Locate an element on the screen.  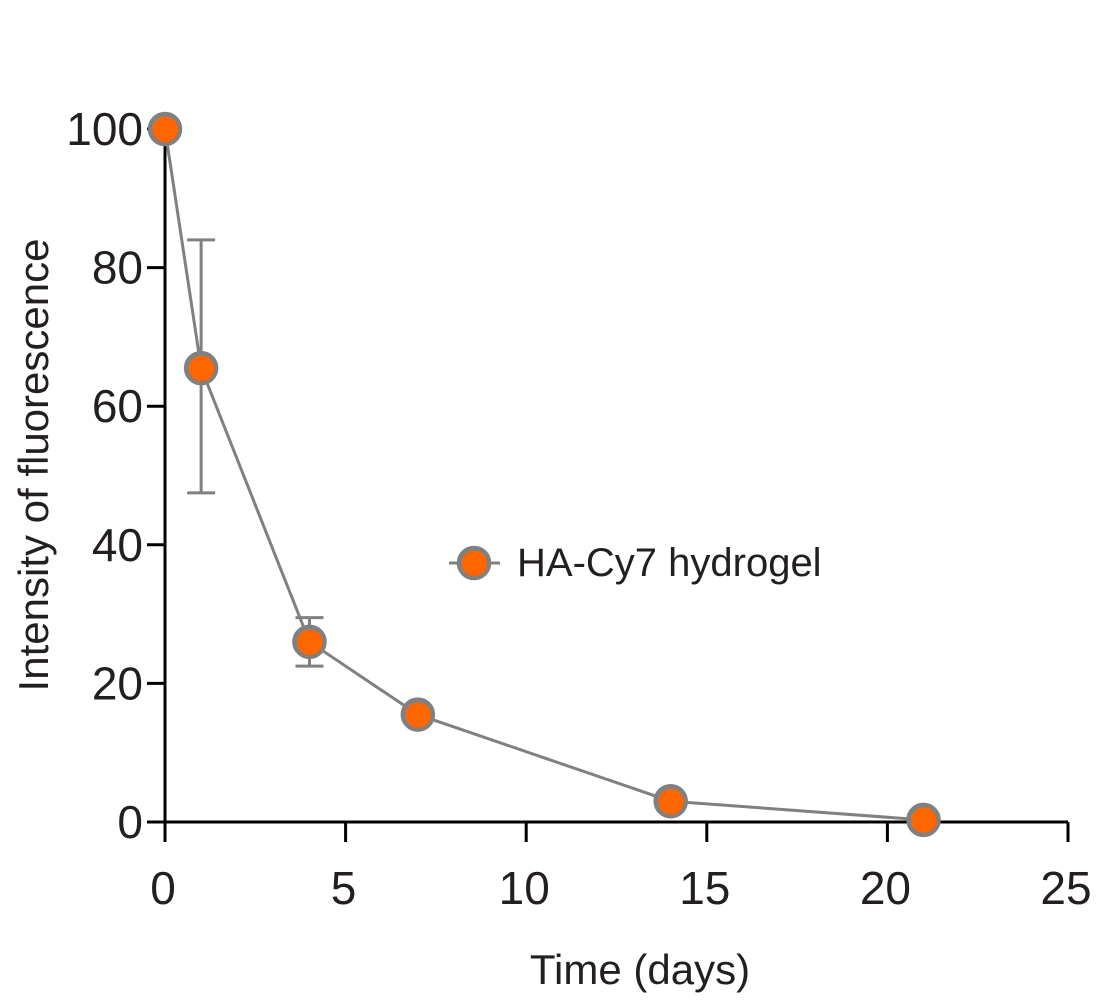
legend: HA-Cy7 hydrogel is located at coordinates (635, 563).